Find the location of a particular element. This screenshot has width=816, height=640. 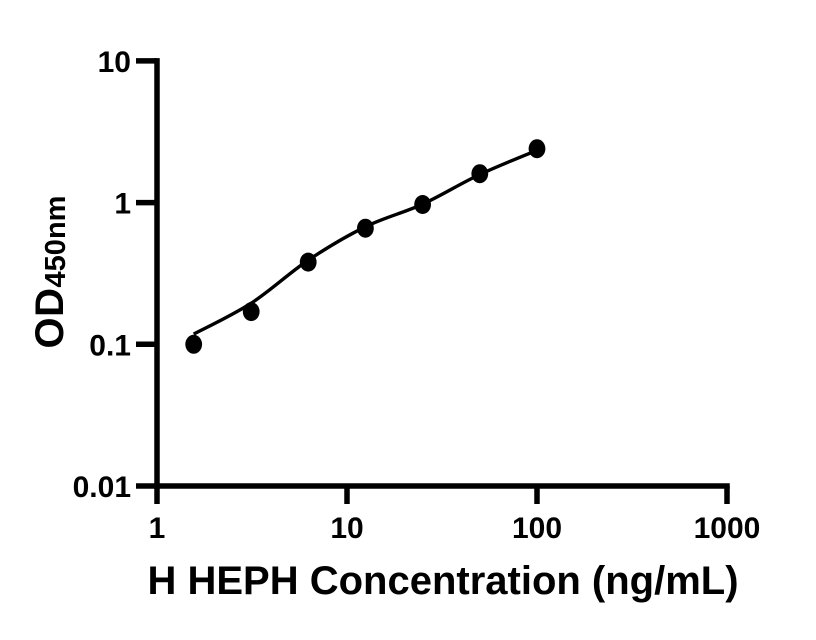

x-tick-label: 1 is located at coordinates (157, 528).